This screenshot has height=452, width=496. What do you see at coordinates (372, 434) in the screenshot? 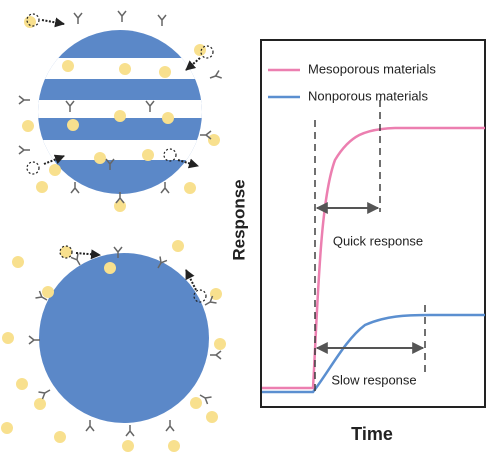
I see `x-axis-label: Time` at bounding box center [372, 434].